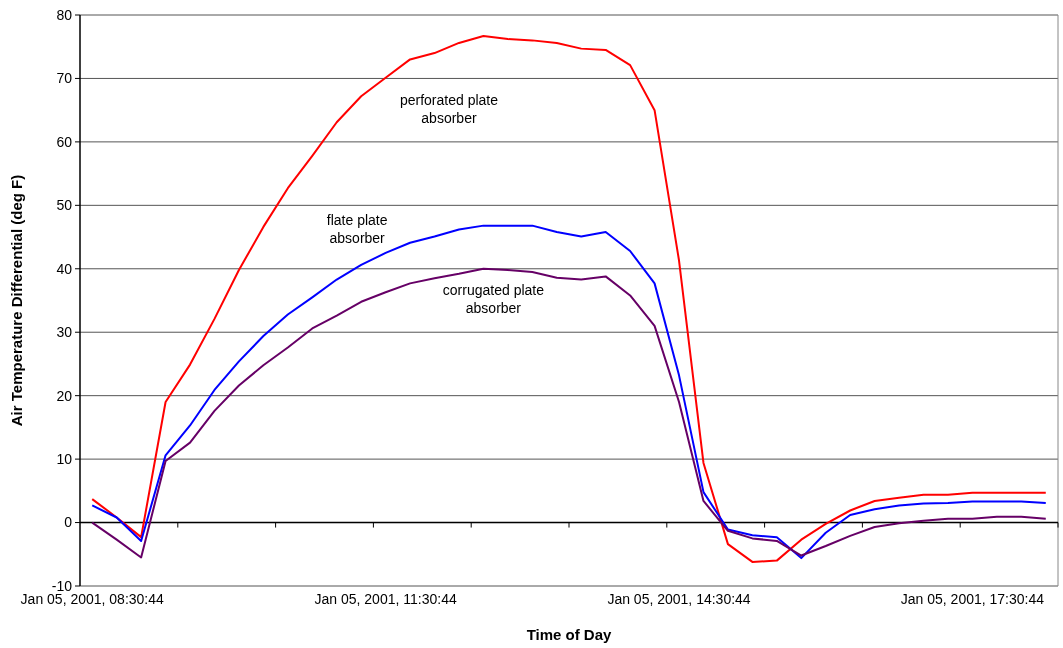 Image resolution: width=1063 pixels, height=648 pixels. I want to click on x-tick-label: Jan 05, 2001, 14:30:44, so click(679, 599).